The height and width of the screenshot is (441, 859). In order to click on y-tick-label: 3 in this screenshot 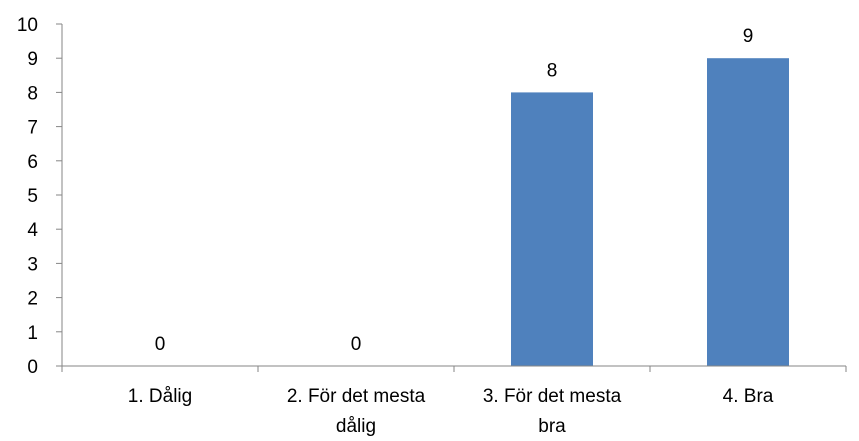, I will do `click(32, 264)`.